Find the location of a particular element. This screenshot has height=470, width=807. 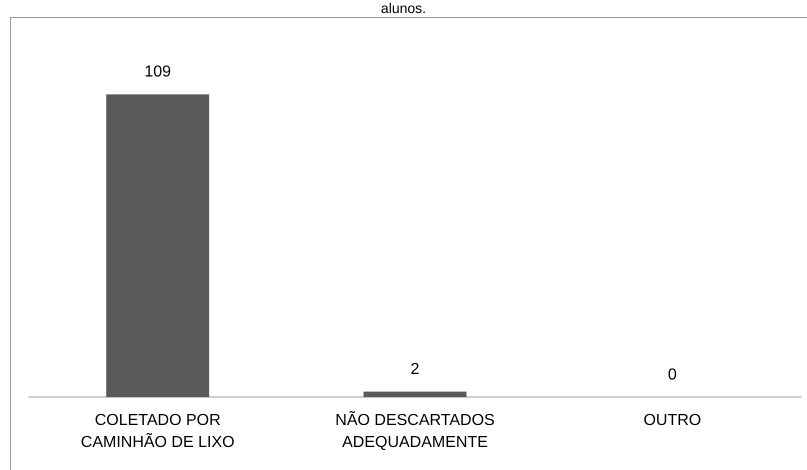

x-tick-label: NÃO DESCARTADOS ADEQUADAMENTE is located at coordinates (415, 431).